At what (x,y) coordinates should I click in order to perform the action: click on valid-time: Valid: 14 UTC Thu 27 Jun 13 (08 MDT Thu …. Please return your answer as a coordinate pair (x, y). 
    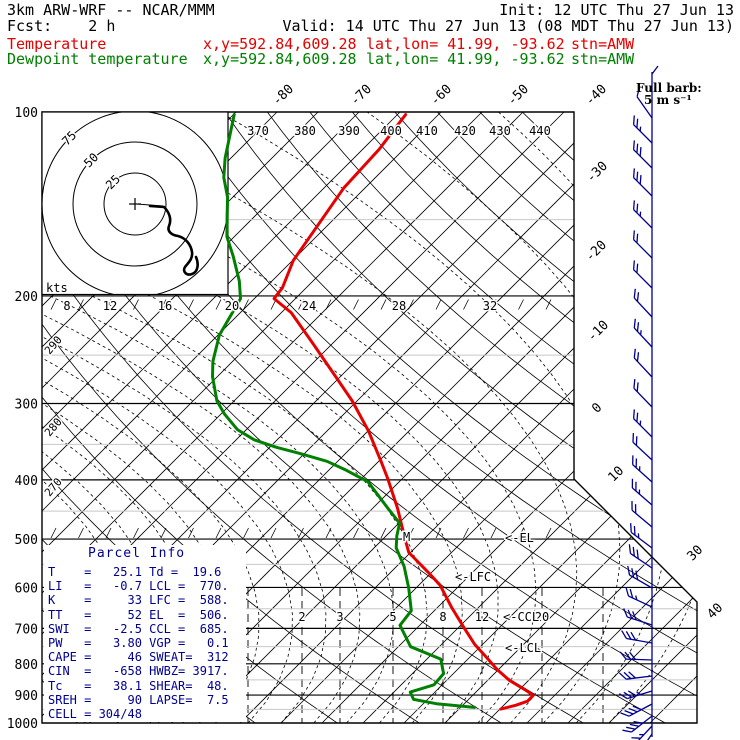
    Looking at the image, I should click on (508, 26).